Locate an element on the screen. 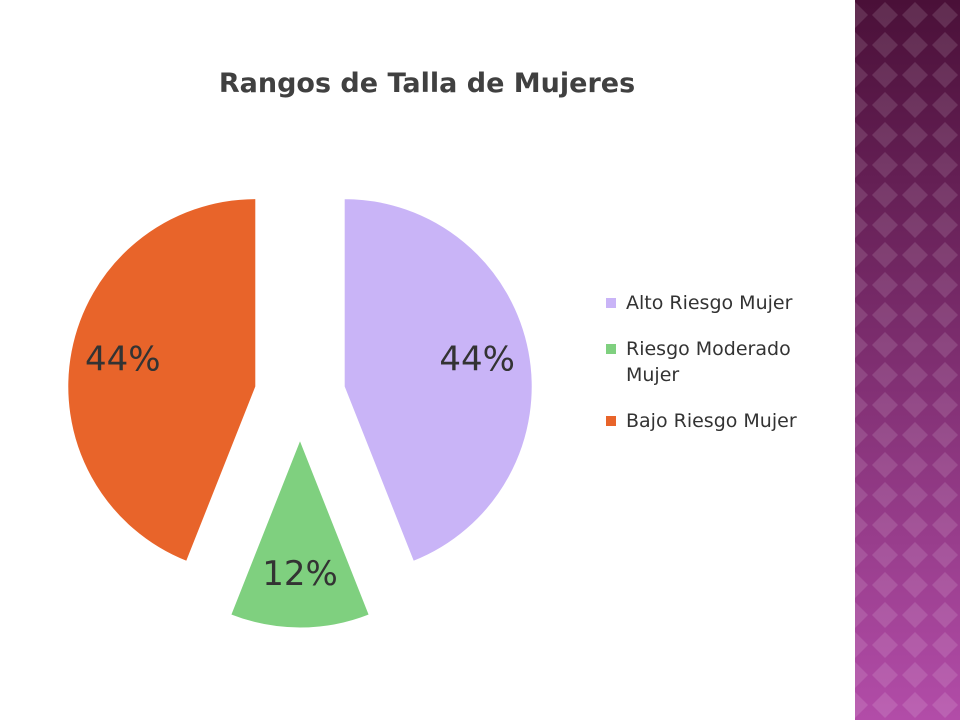  legend-item: Alto Riesgo Mujer is located at coordinates (717, 303).